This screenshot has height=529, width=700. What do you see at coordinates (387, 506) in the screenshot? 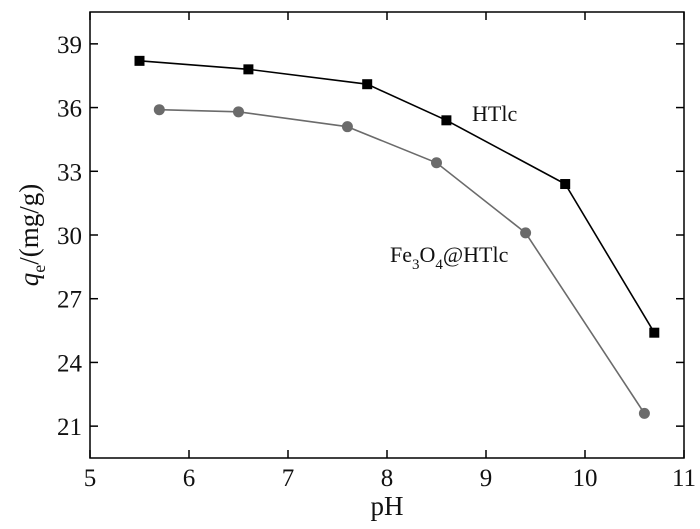
I see `x-axis-title: pH` at bounding box center [387, 506].